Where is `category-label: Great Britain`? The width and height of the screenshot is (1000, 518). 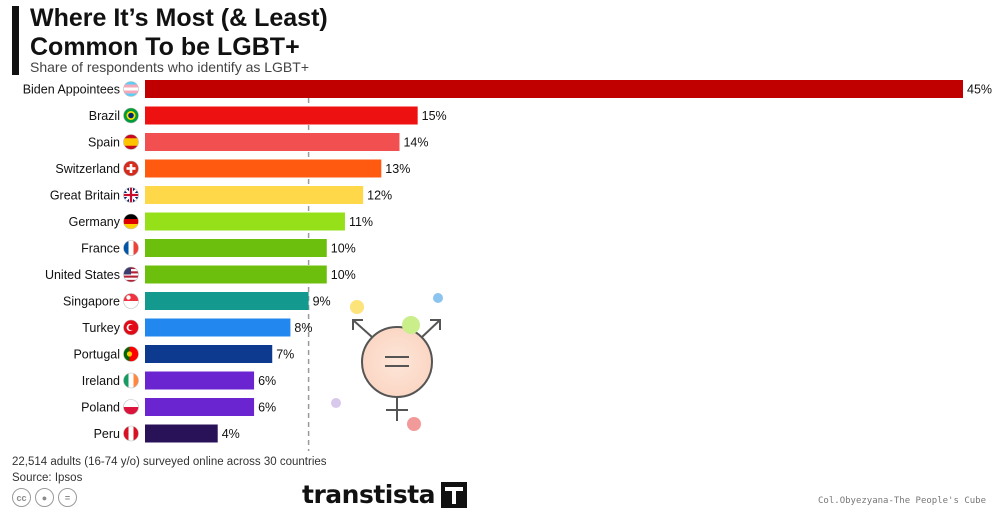 category-label: Great Britain is located at coordinates (85, 196).